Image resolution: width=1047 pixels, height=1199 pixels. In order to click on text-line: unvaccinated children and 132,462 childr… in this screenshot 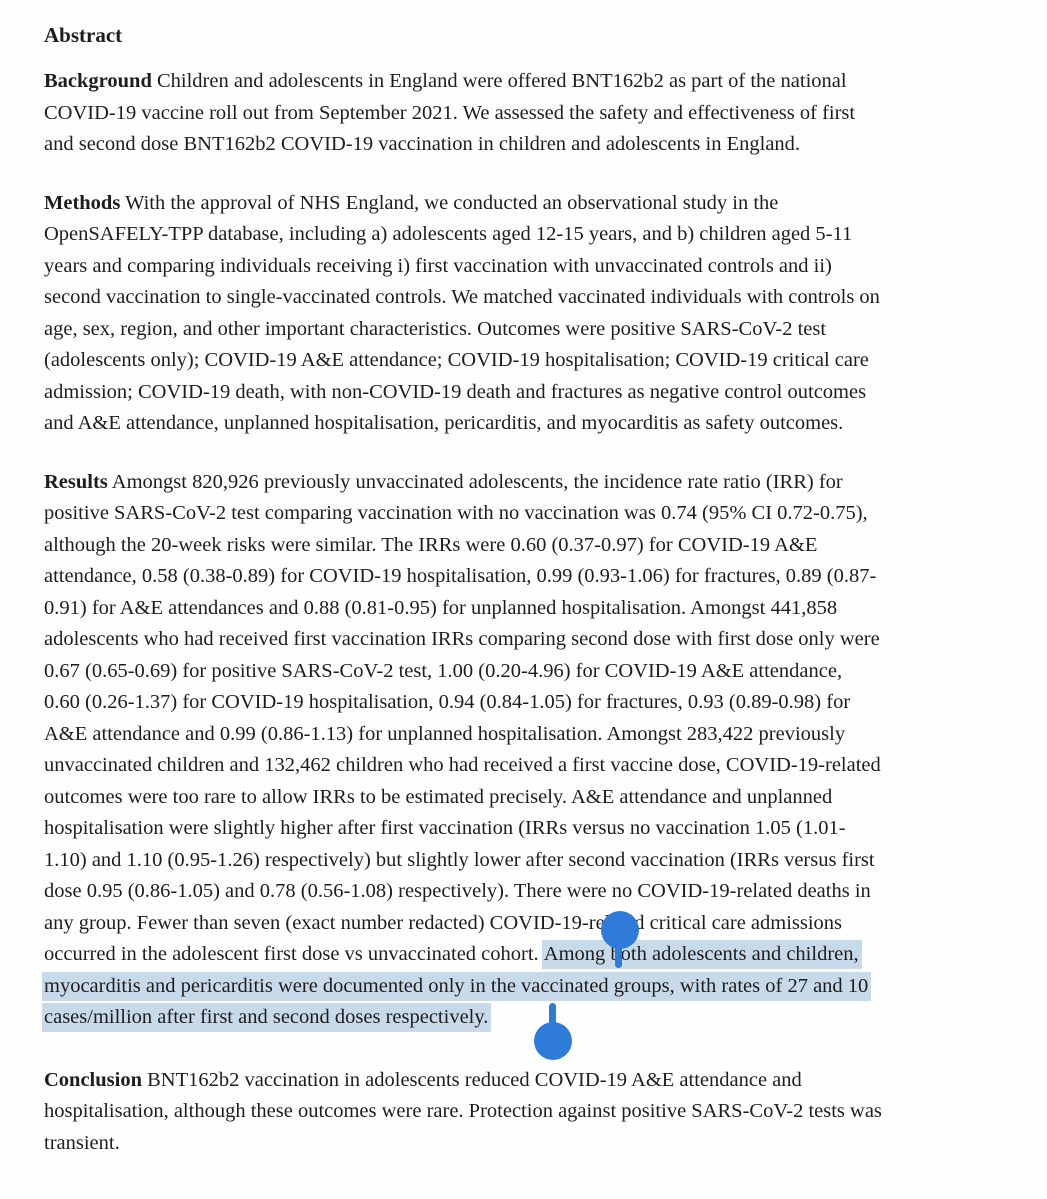, I will do `click(527, 766)`.